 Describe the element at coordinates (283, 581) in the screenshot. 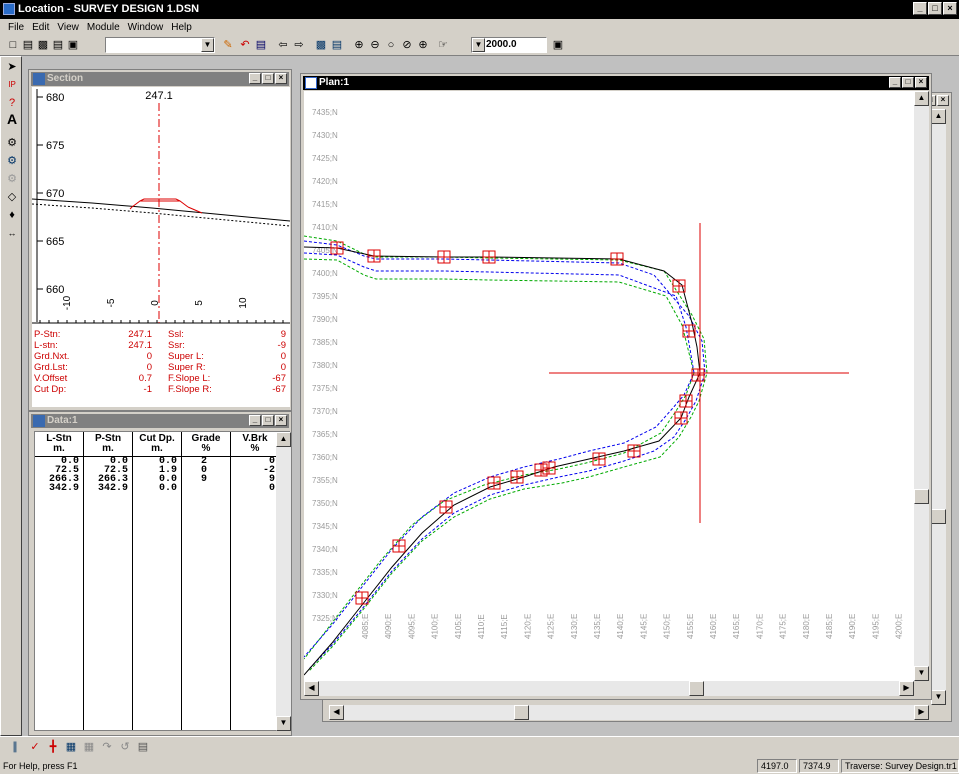

I see `data-vertical-scrollbar: ▲ ▼` at that location.